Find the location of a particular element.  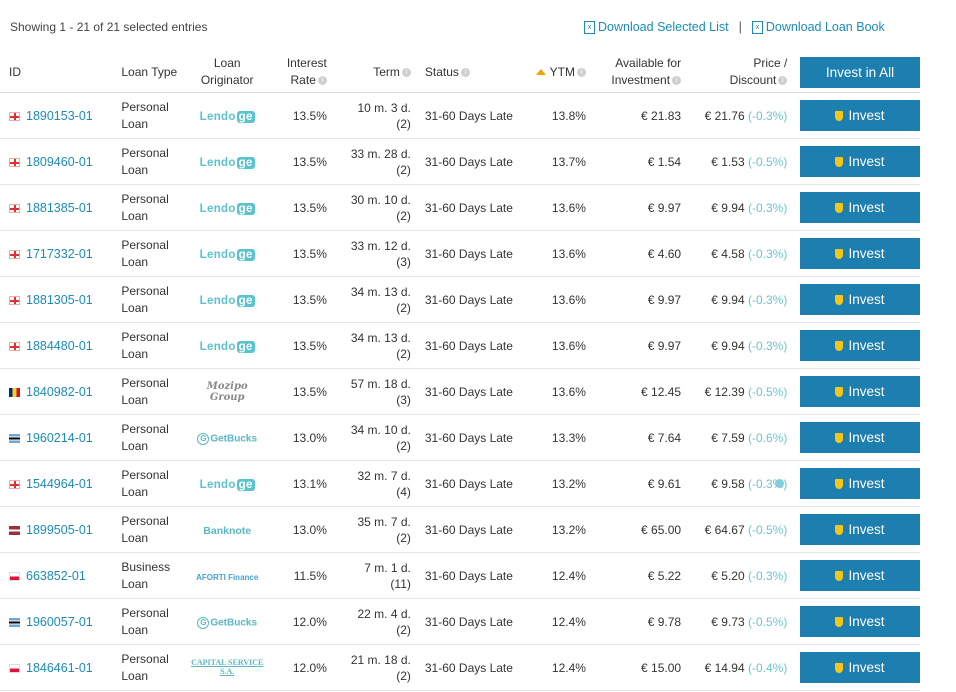

column-ytm: YTM i is located at coordinates (558, 72).